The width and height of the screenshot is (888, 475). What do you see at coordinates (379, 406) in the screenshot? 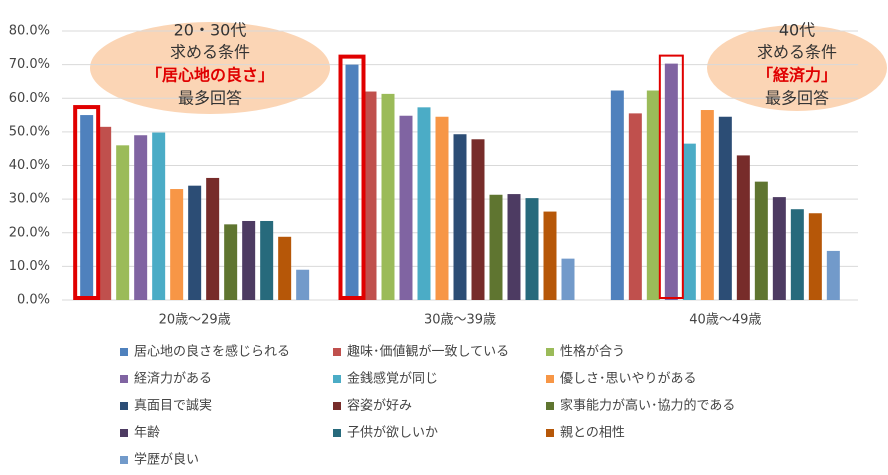
I see `legend-label: 容姿が好み` at bounding box center [379, 406].